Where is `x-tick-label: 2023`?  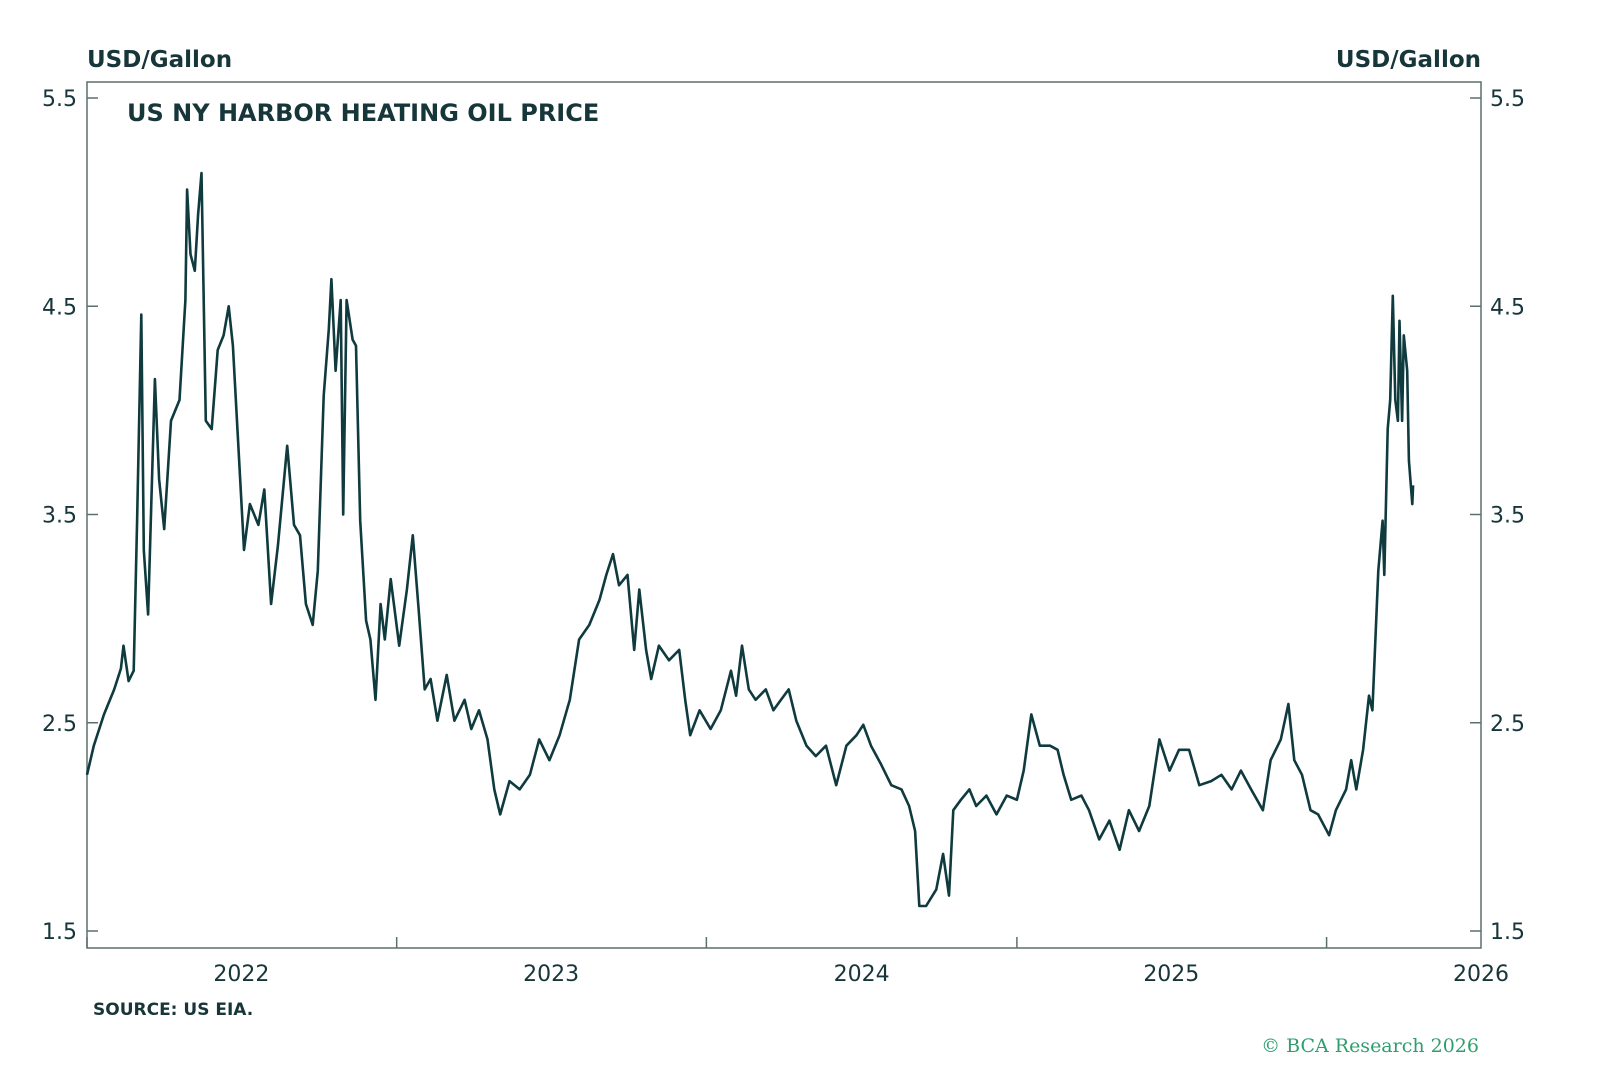 x-tick-label: 2023 is located at coordinates (551, 974).